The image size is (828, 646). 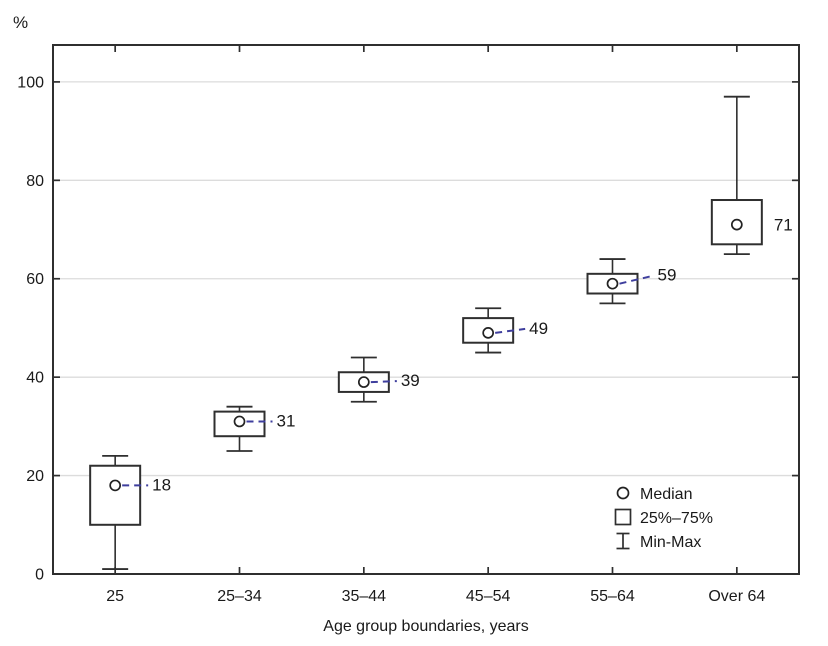 What do you see at coordinates (410, 380) in the screenshot?
I see `median-value-label: 39` at bounding box center [410, 380].